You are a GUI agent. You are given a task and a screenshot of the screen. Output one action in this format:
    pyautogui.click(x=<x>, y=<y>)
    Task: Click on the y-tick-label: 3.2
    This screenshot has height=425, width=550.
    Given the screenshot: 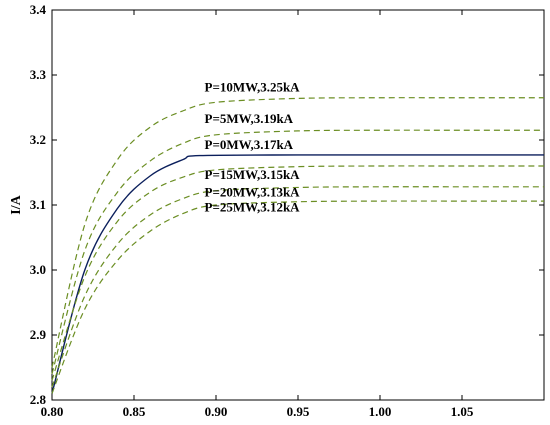 What is the action you would take?
    pyautogui.click(x=38, y=139)
    